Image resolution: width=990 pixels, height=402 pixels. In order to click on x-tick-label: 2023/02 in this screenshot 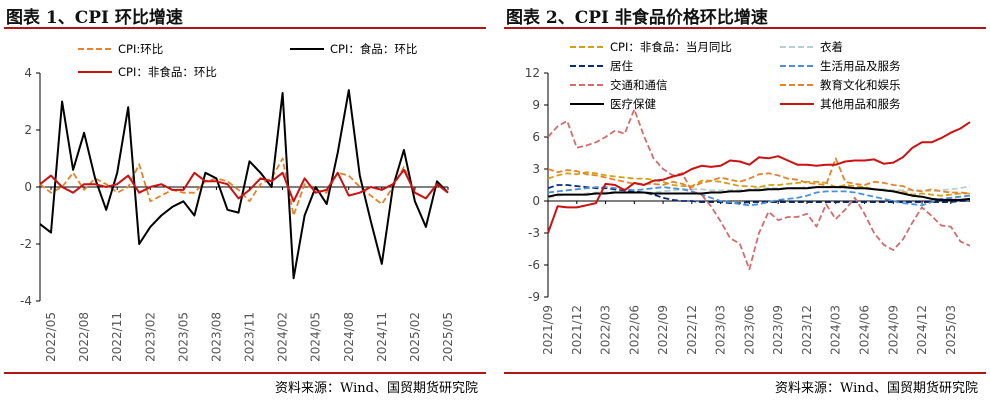, I will do `click(150, 337)`.